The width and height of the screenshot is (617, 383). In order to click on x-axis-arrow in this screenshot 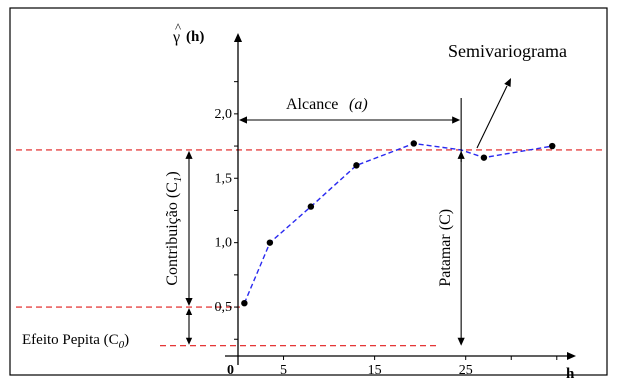, I will do `click(571, 356)`.